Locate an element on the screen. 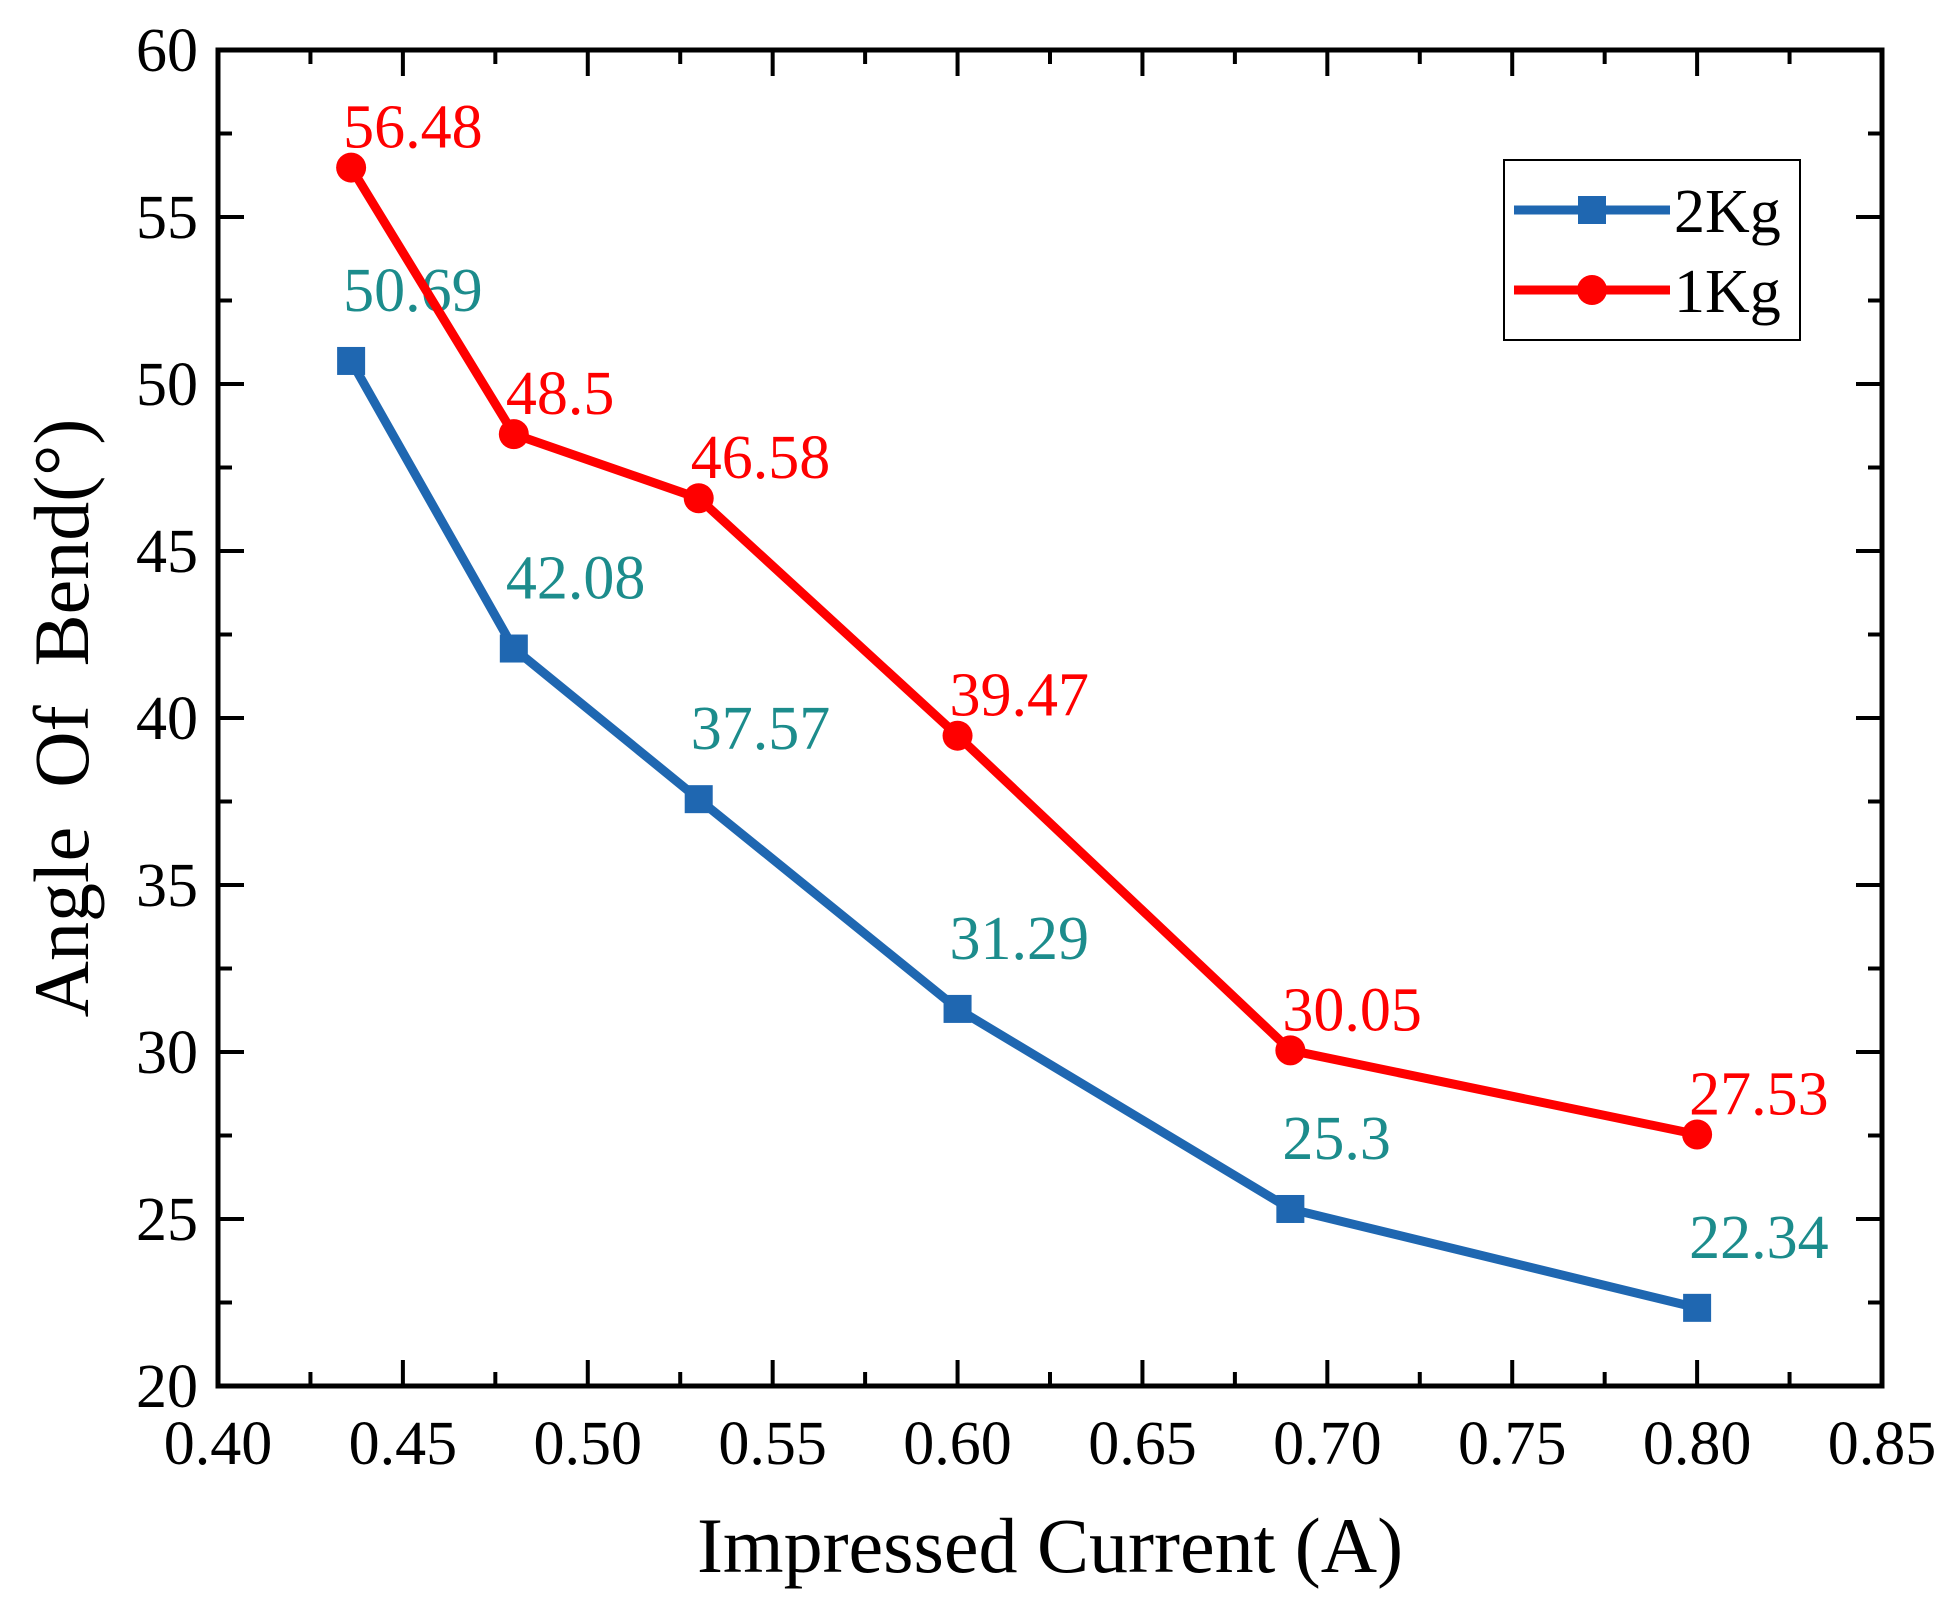  legend-label: 1Kg is located at coordinates (1727, 292).